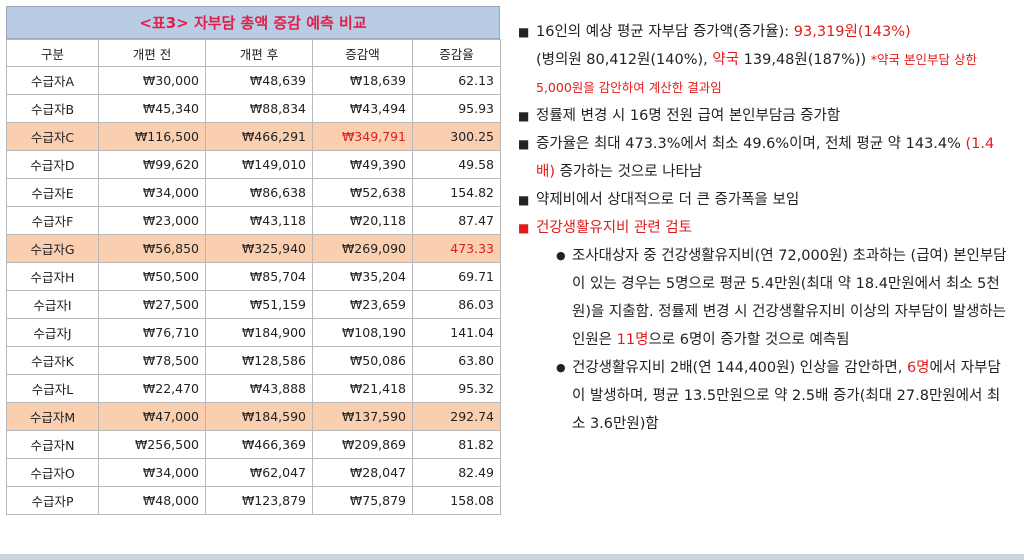  Describe the element at coordinates (665, 32) in the screenshot. I see `note-text: 16인의 예상 평균 자부담 증가액(증가율):` at that location.